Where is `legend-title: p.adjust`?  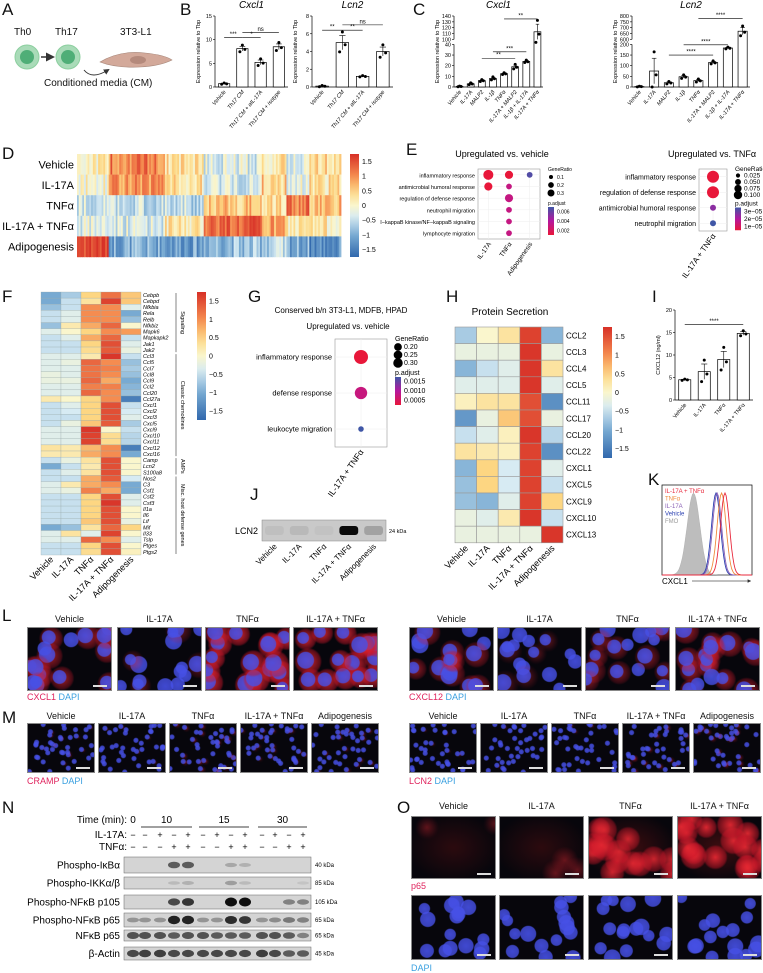
legend-title: p.adjust is located at coordinates (746, 204).